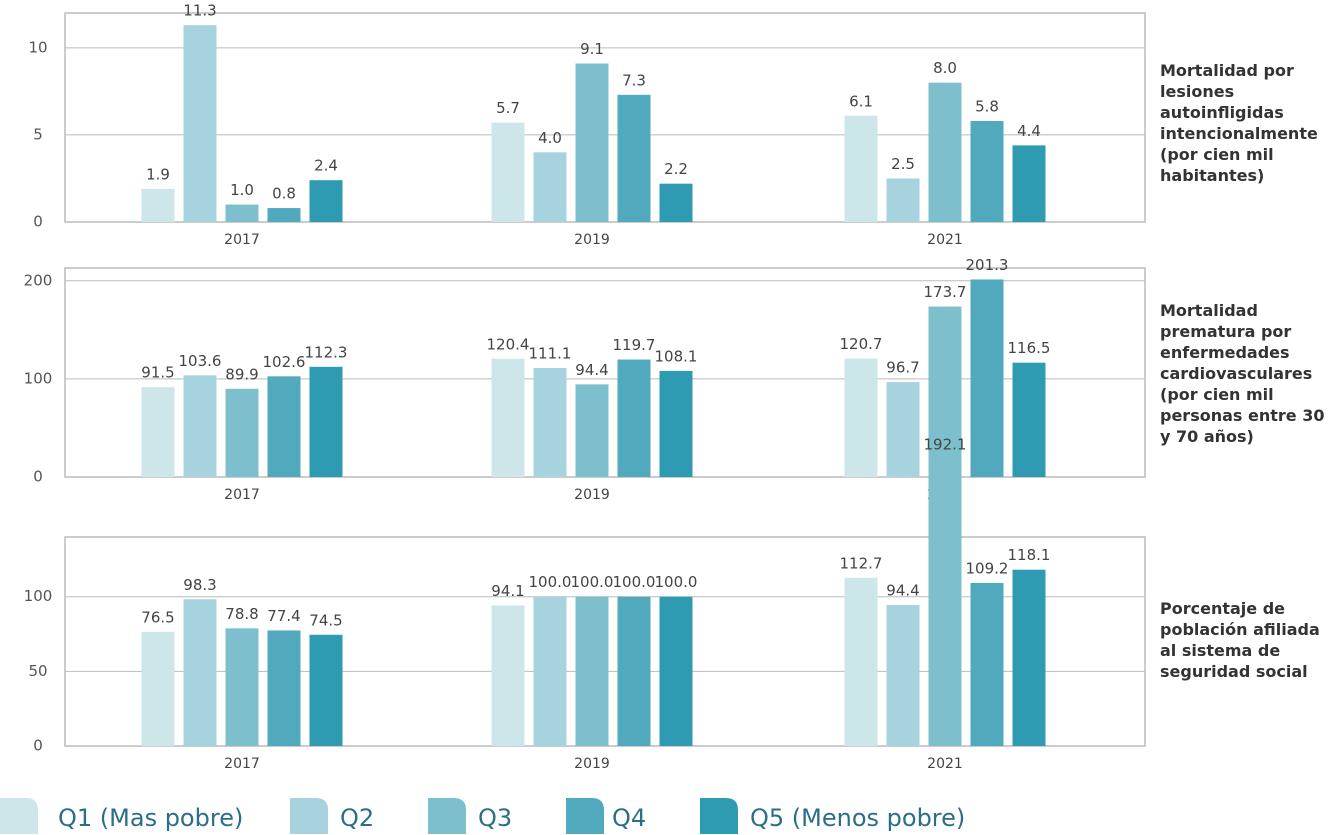  Describe the element at coordinates (676, 169) in the screenshot. I see `value-label: 2.2` at that location.